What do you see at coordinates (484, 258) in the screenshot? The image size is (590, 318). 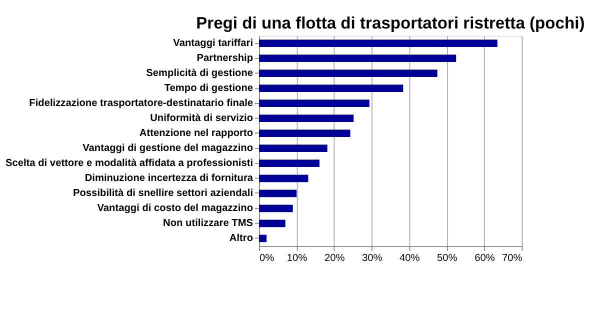 I see `x-tick-label: 60%` at bounding box center [484, 258].